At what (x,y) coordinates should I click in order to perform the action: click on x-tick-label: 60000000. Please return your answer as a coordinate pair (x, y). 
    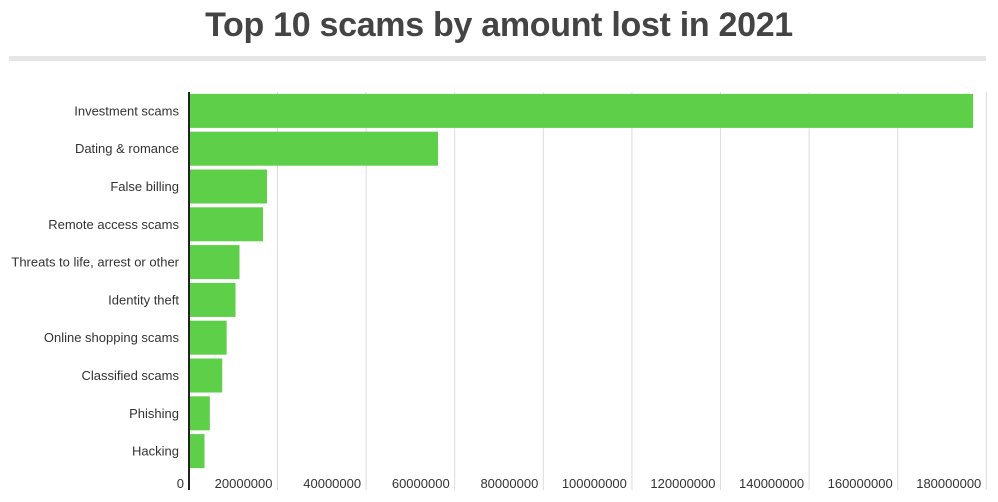
    Looking at the image, I should click on (421, 483).